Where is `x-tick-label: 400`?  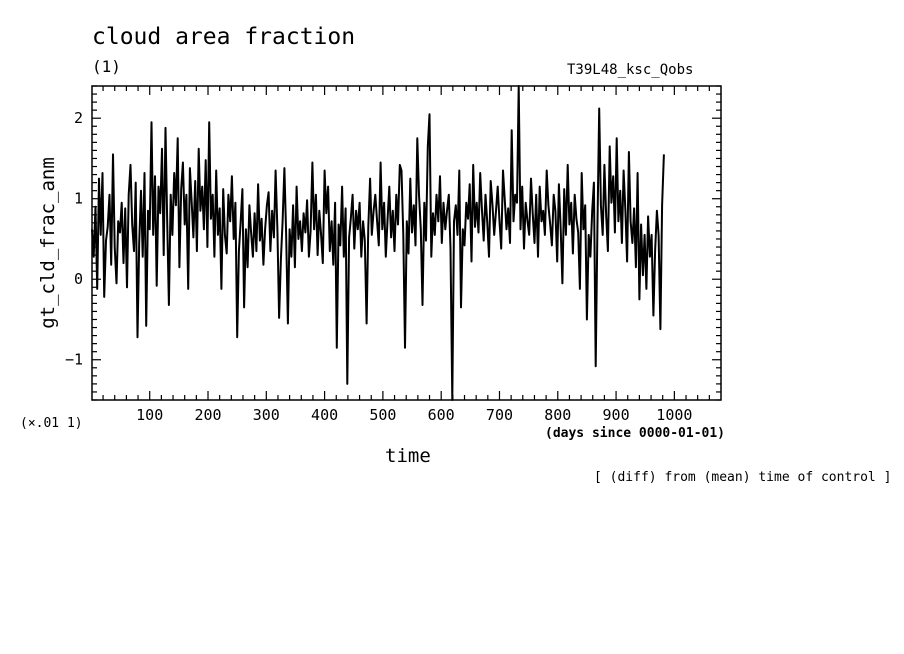 x-tick-label: 400 is located at coordinates (324, 415).